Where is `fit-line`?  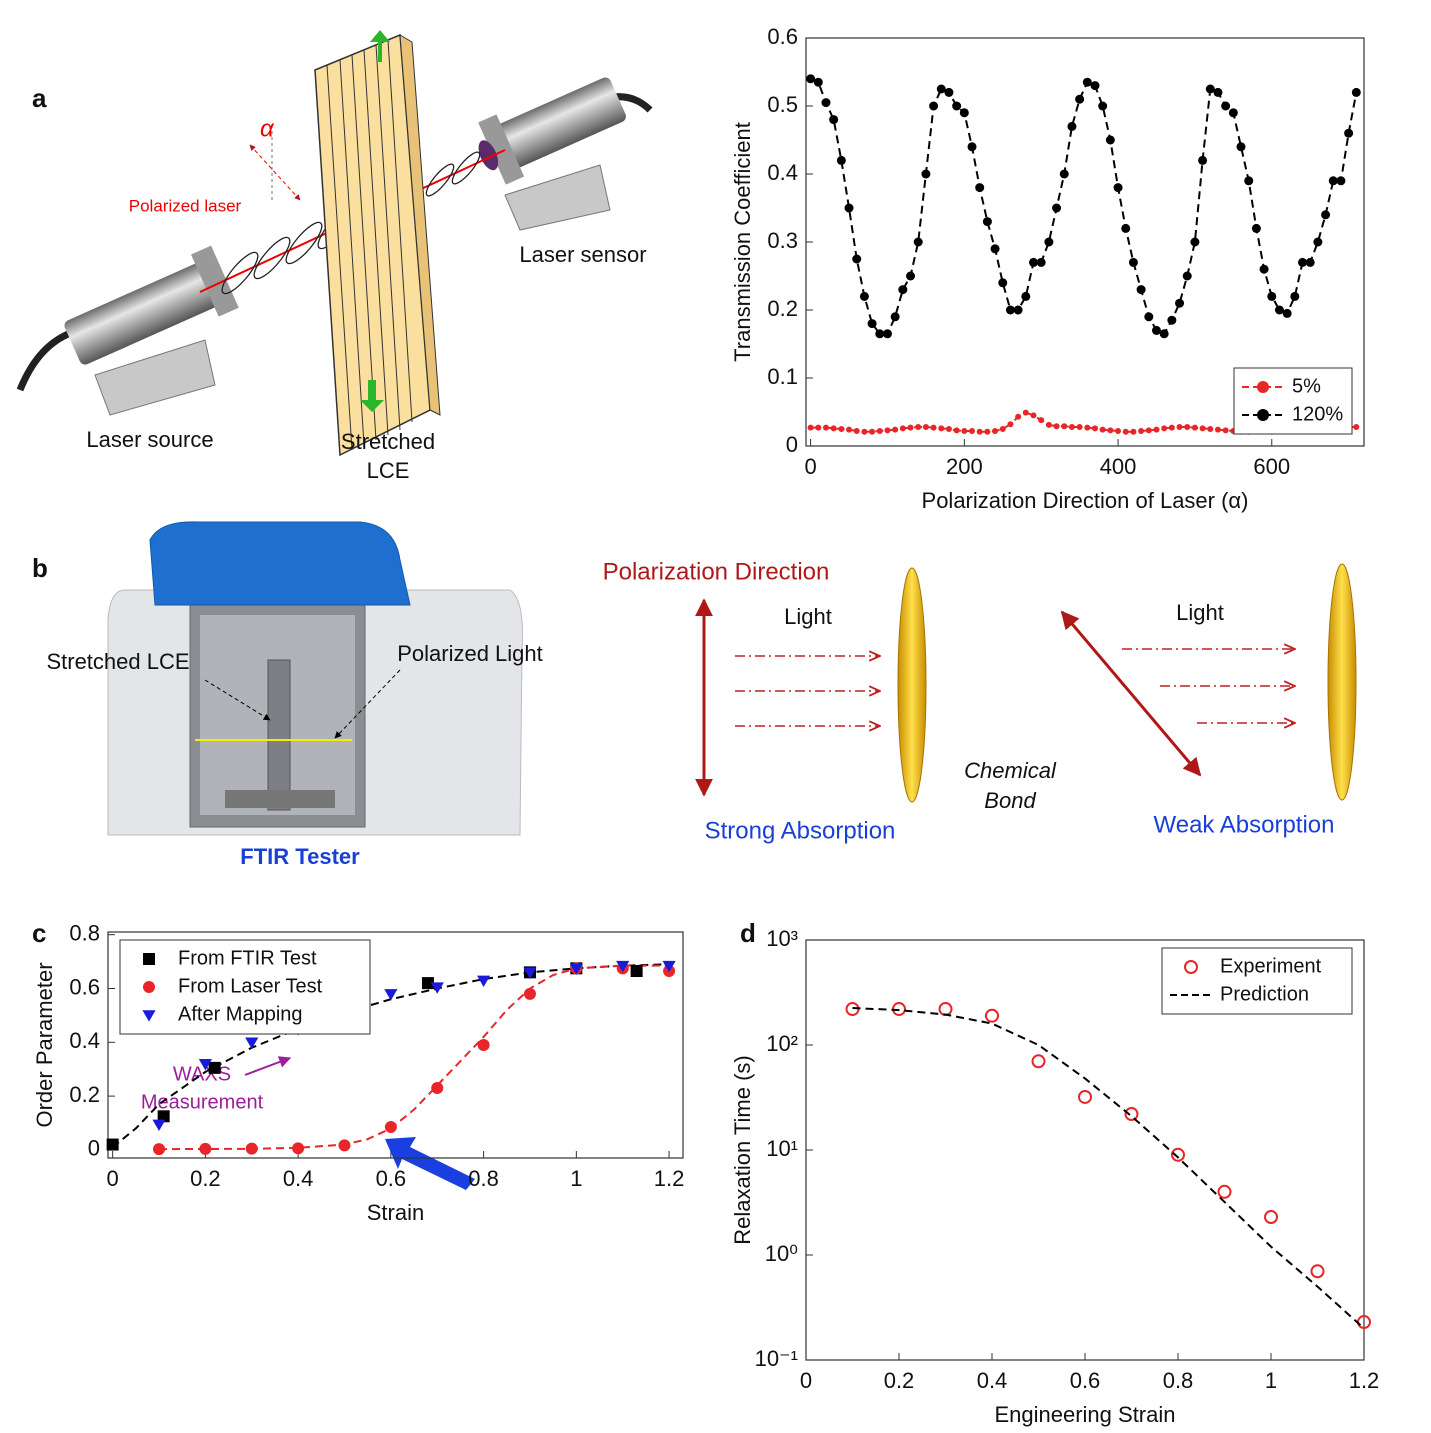
fit-line is located at coordinates (391, 1056).